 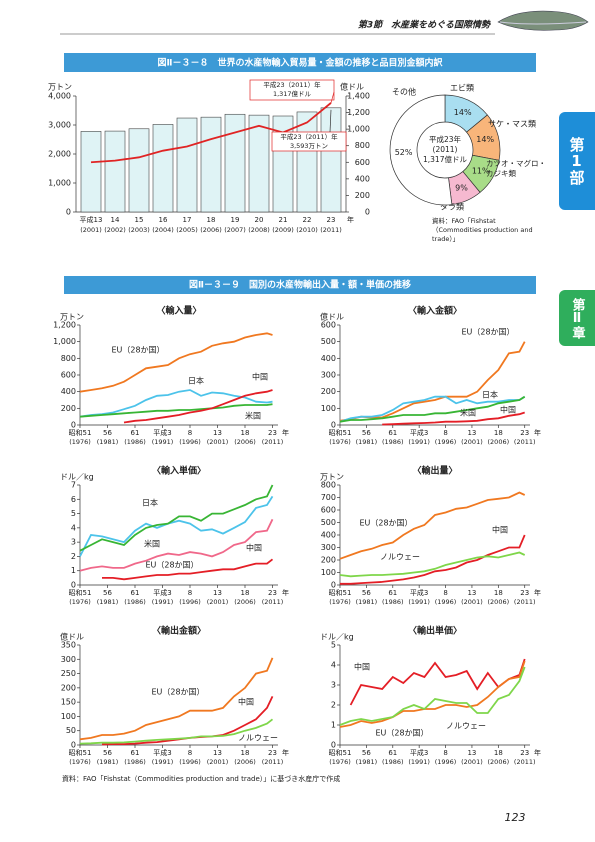 I want to click on y2-tick-label: 600, so click(x=362, y=162).